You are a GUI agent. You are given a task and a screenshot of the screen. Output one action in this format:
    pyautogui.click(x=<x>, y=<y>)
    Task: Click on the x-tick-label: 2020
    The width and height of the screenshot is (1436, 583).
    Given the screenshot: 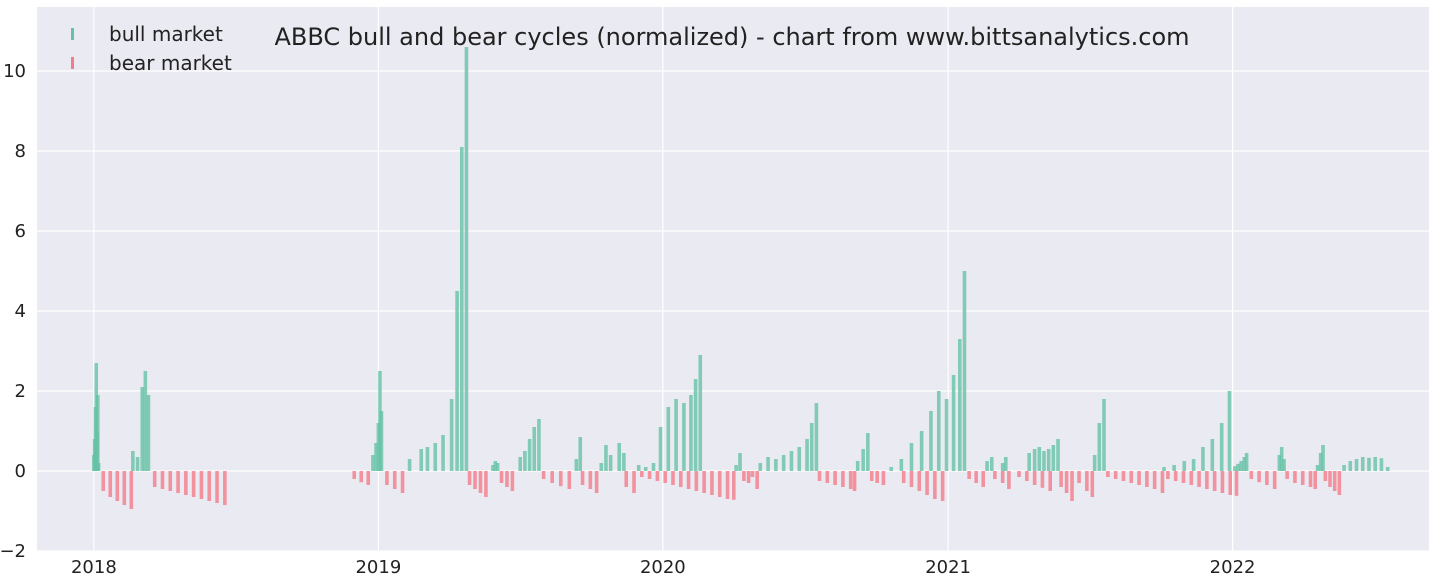 What is the action you would take?
    pyautogui.click(x=663, y=567)
    